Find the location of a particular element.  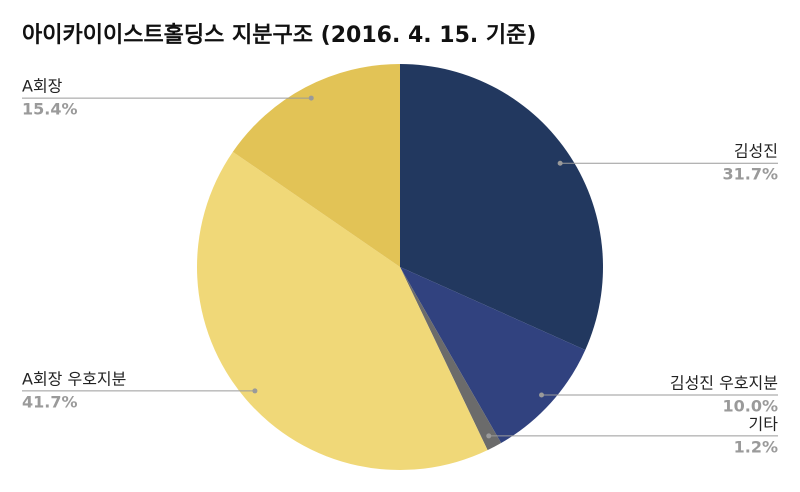

value-label: 41.7% is located at coordinates (50, 401).